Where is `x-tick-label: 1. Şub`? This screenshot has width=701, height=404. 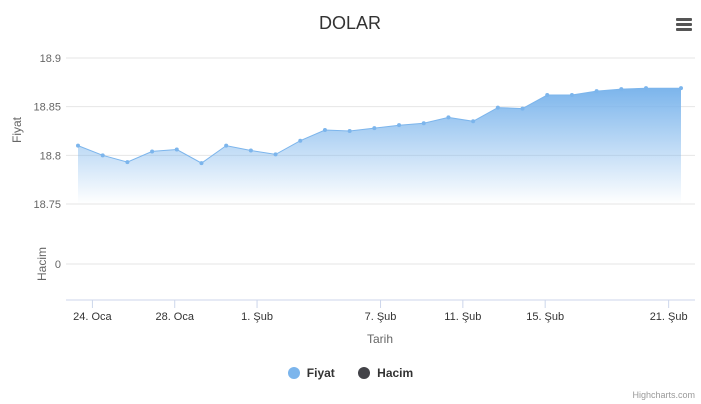 x-tick-label: 1. Şub is located at coordinates (257, 317).